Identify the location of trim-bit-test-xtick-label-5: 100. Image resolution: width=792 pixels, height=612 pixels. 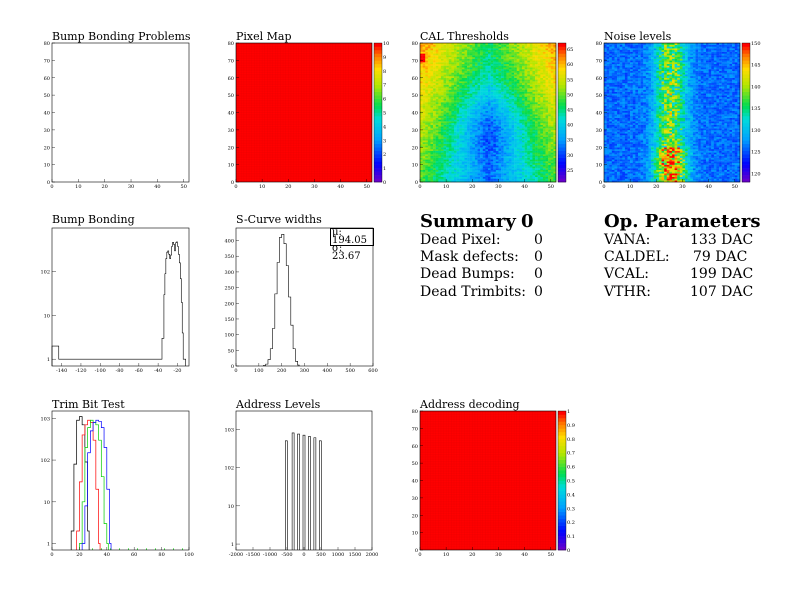
(189, 555).